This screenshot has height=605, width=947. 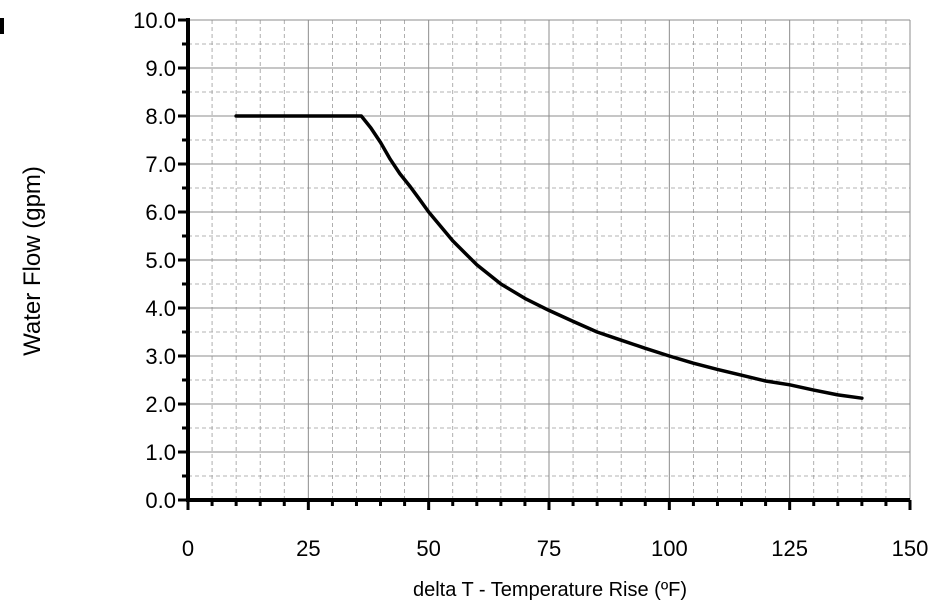 I want to click on y-tick-label: 4.0, so click(x=160, y=308).